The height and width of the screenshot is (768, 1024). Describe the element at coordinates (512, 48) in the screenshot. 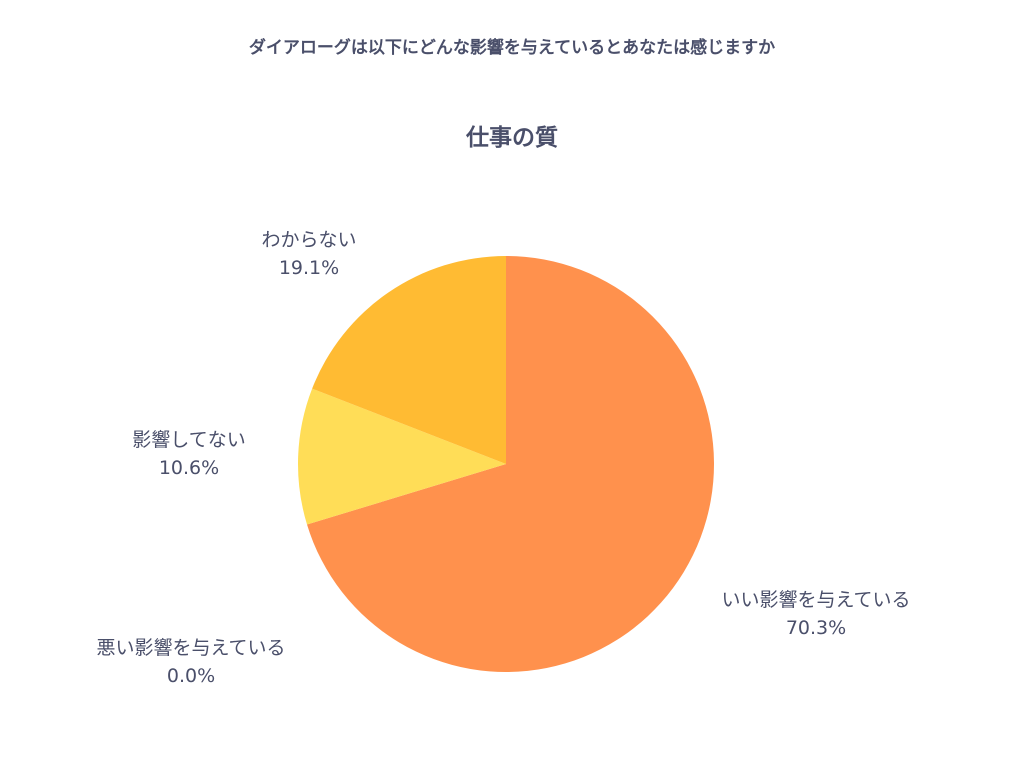

I see `survey-question: ダイアローグは以下にどんな影響を与えているとあなたは感じますか` at that location.